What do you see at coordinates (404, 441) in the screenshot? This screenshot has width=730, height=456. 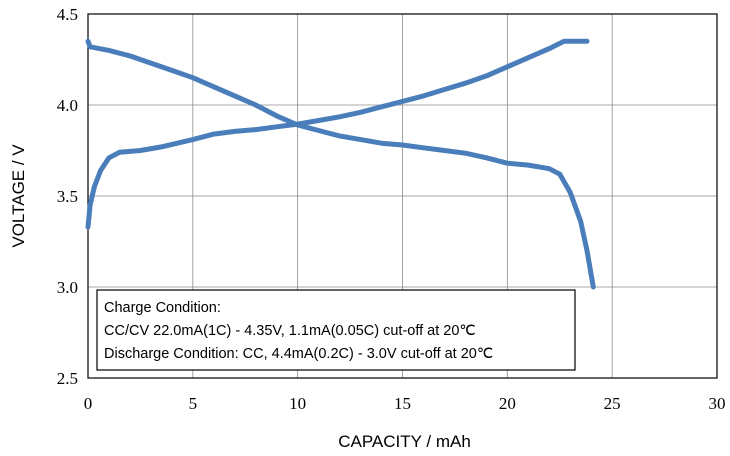 I see `x-axis-title: CAPACITY / mAh` at bounding box center [404, 441].